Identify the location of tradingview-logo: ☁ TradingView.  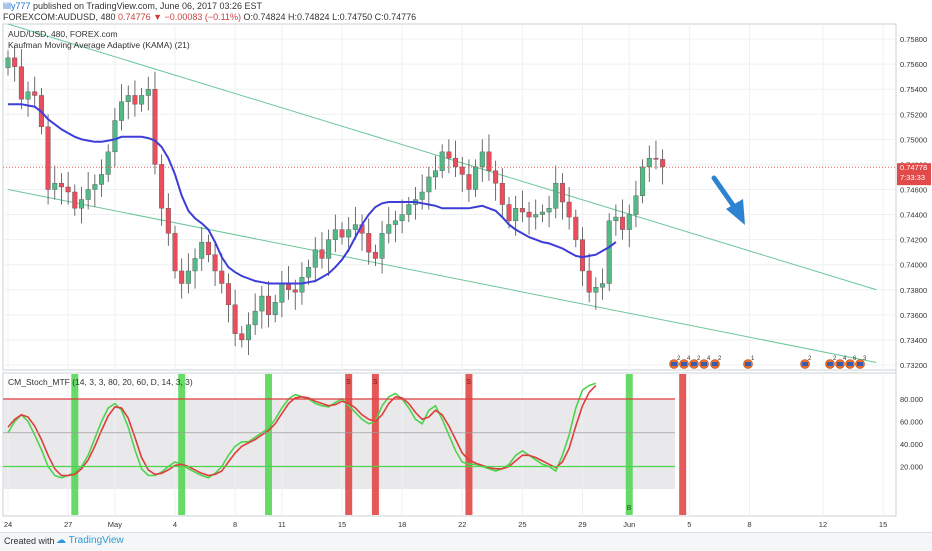
(90, 540).